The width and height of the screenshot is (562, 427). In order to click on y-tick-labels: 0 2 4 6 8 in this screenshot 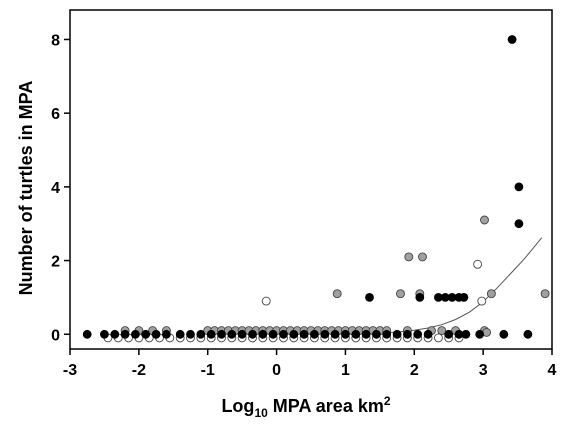, I will do `click(55, 188)`.